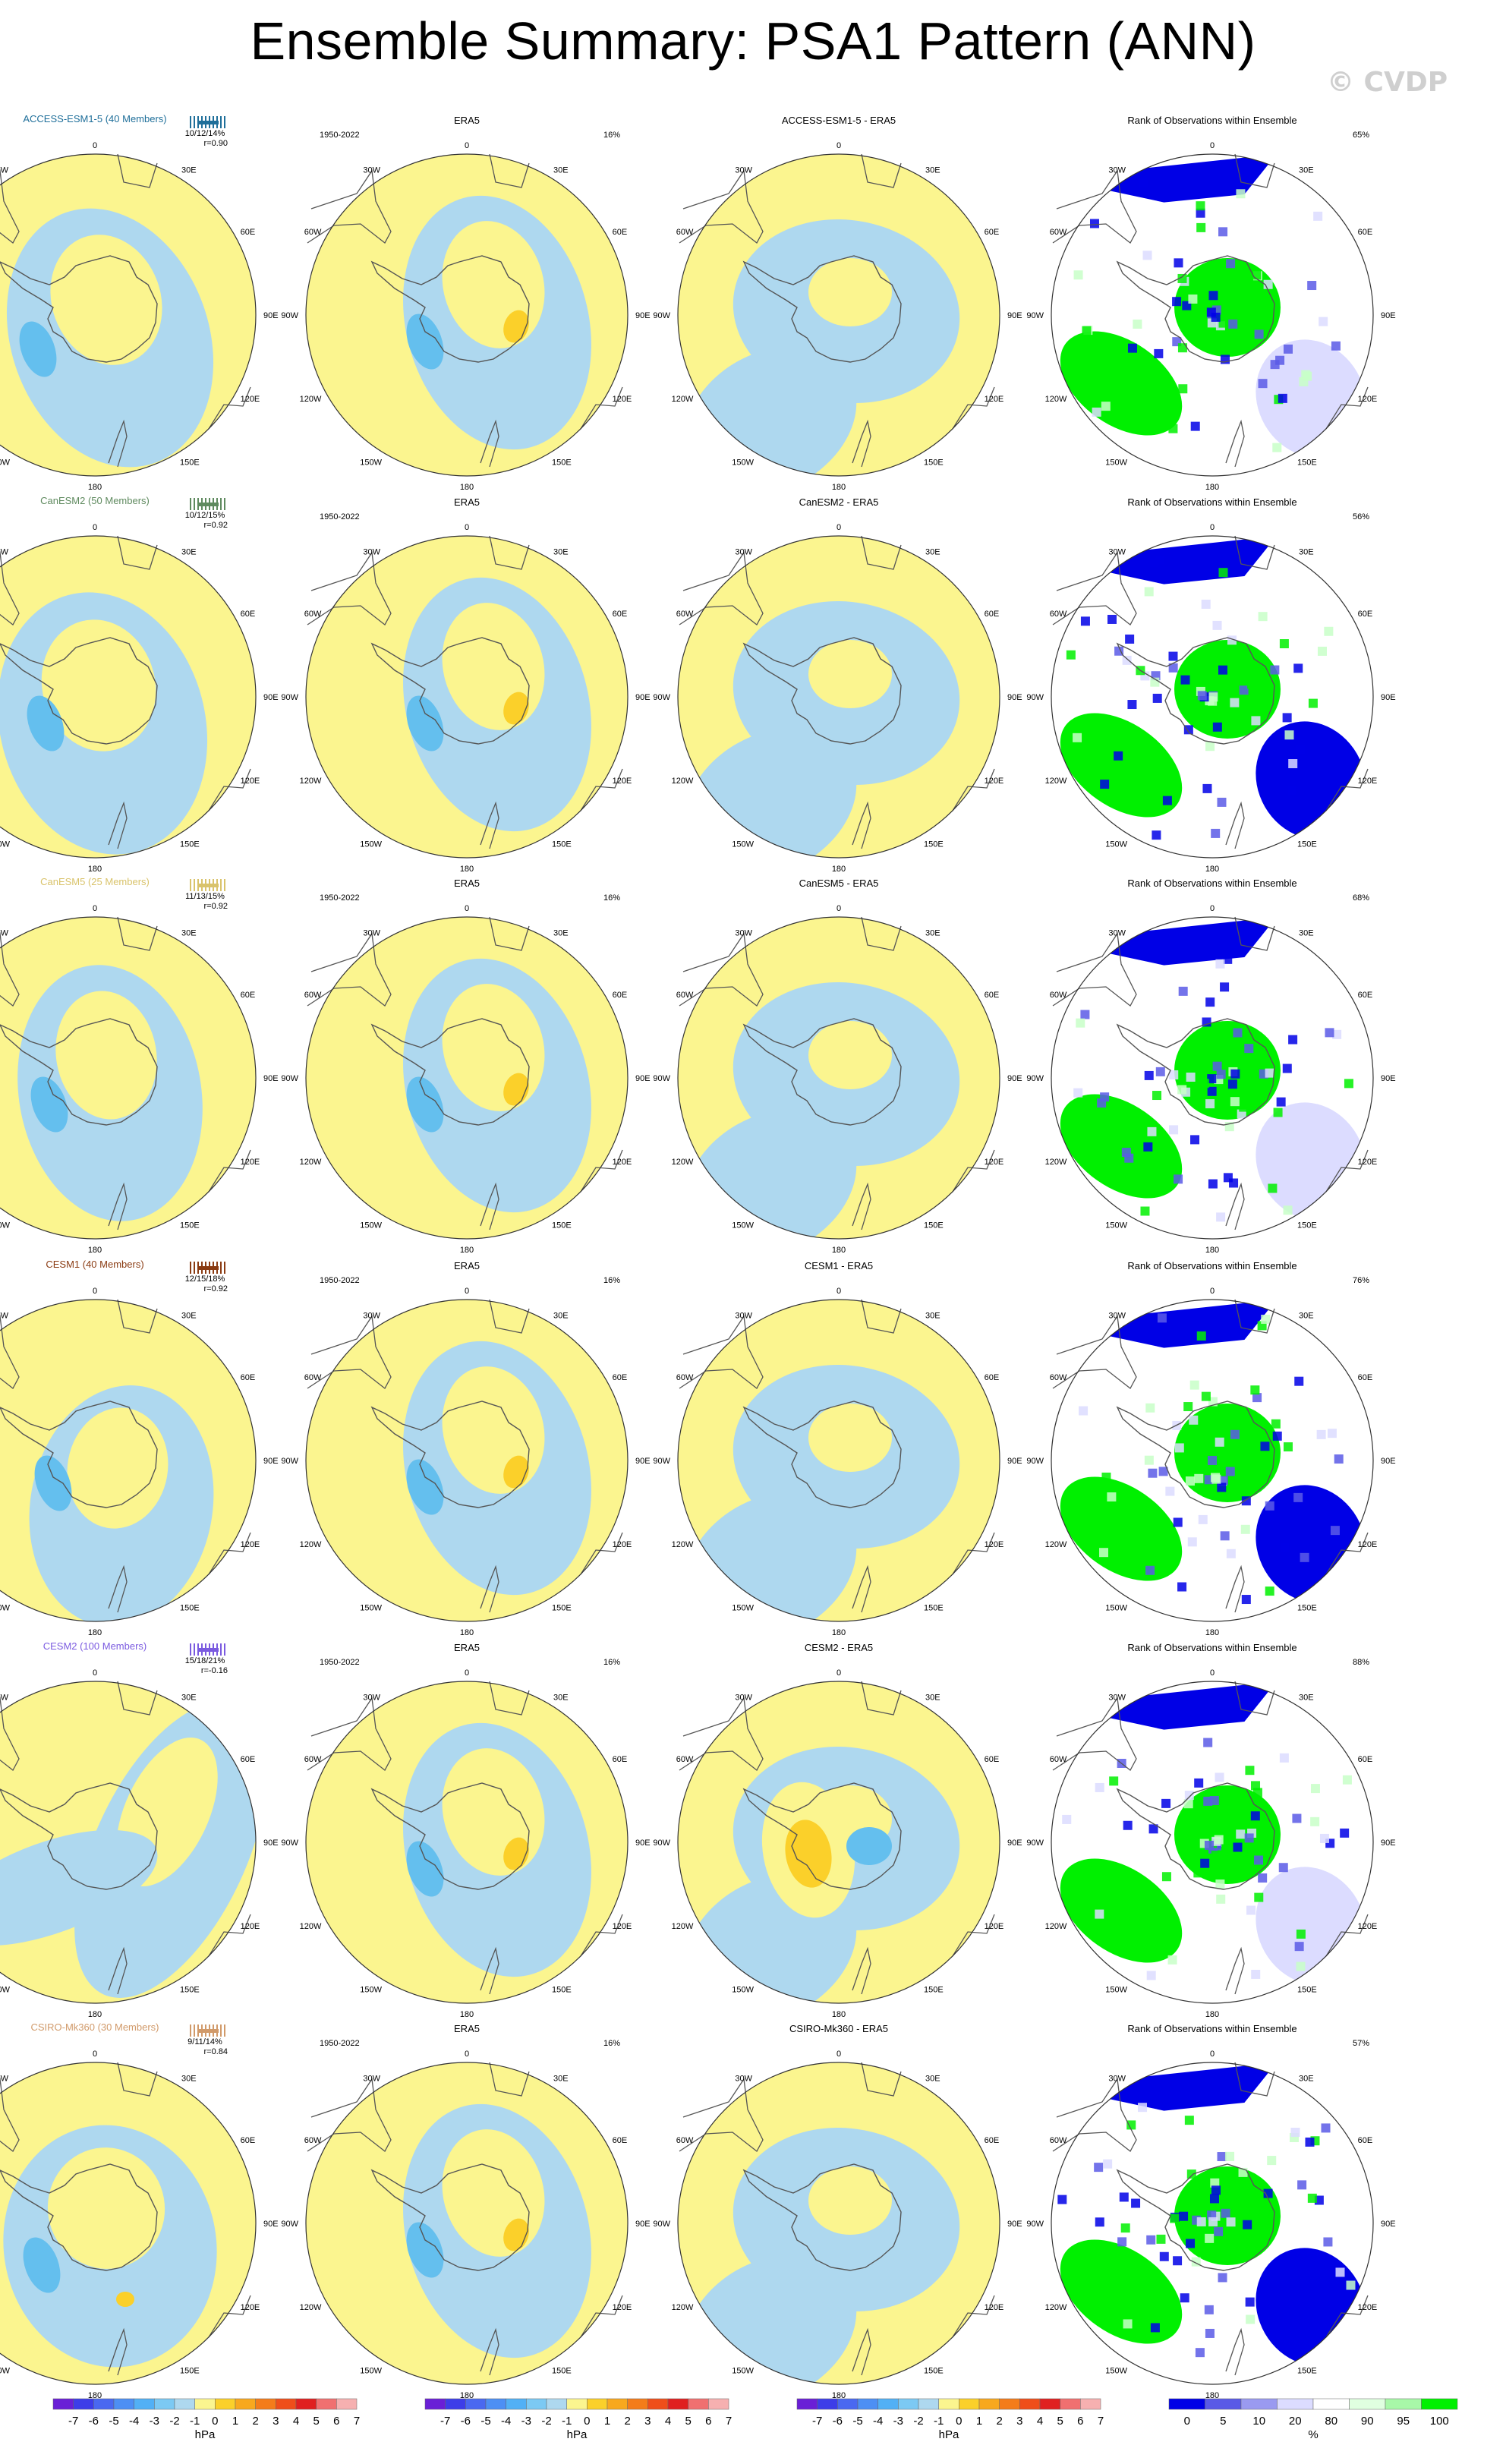 The width and height of the screenshot is (1506, 2464). I want to click on colorbar-tick-label: 80, so click(1331, 2421).